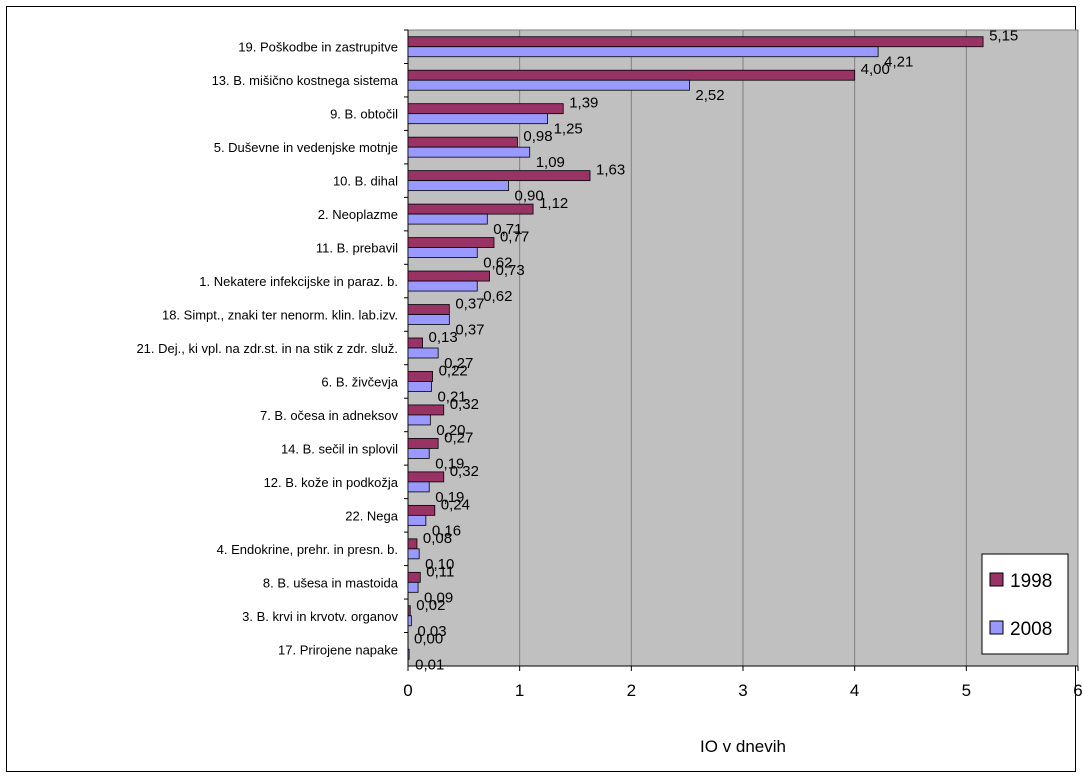 The width and height of the screenshot is (1084, 779). Describe the element at coordinates (357, 248) in the screenshot. I see `category-label: 11. B. prebavil` at that location.